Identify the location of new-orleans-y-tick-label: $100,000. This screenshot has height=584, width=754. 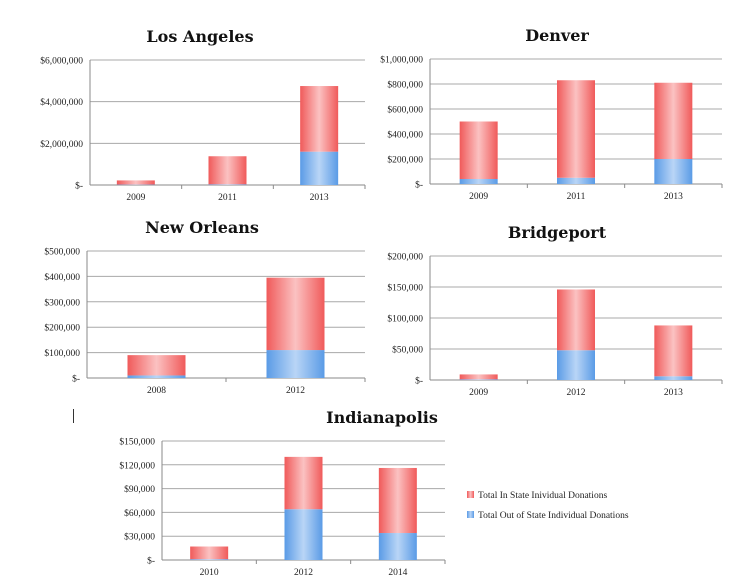
(62, 353).